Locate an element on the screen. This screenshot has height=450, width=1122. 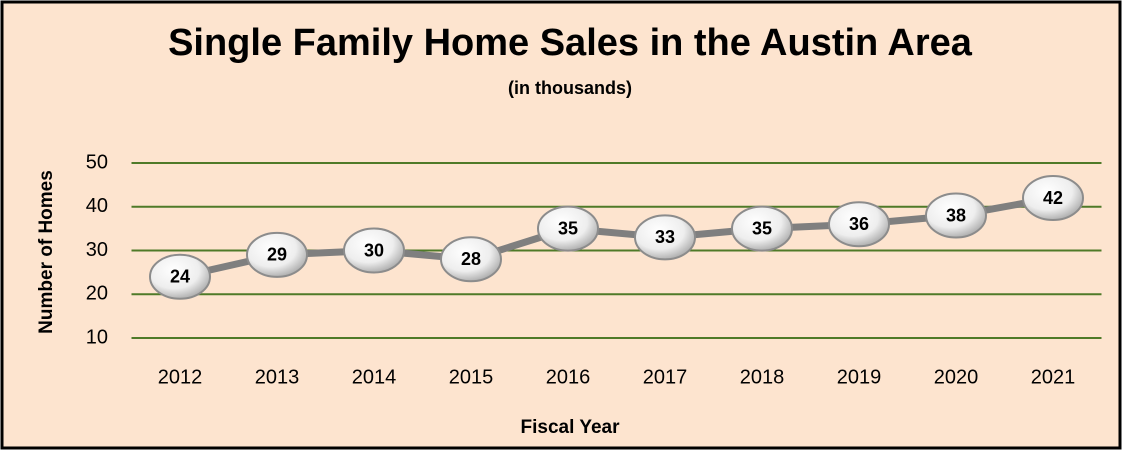
data-label: 29 is located at coordinates (277, 255).